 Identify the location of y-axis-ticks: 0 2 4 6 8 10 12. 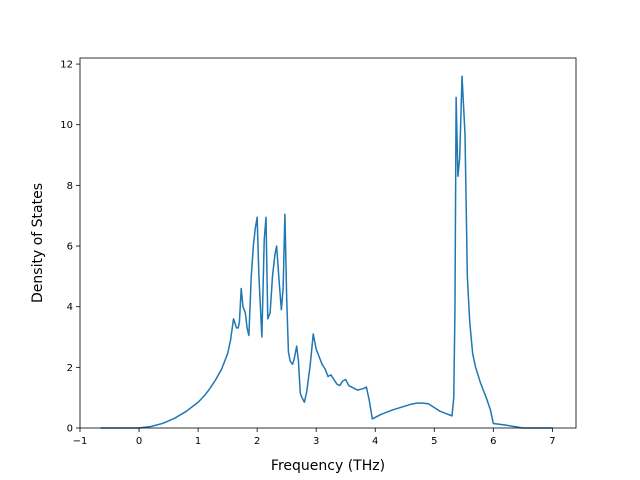
(70, 247).